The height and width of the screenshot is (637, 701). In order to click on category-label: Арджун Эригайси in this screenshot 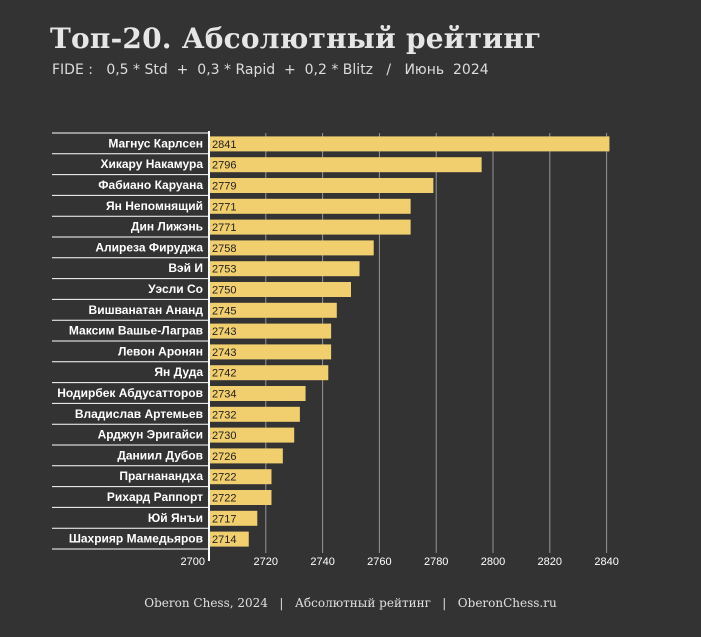, I will do `click(150, 435)`.